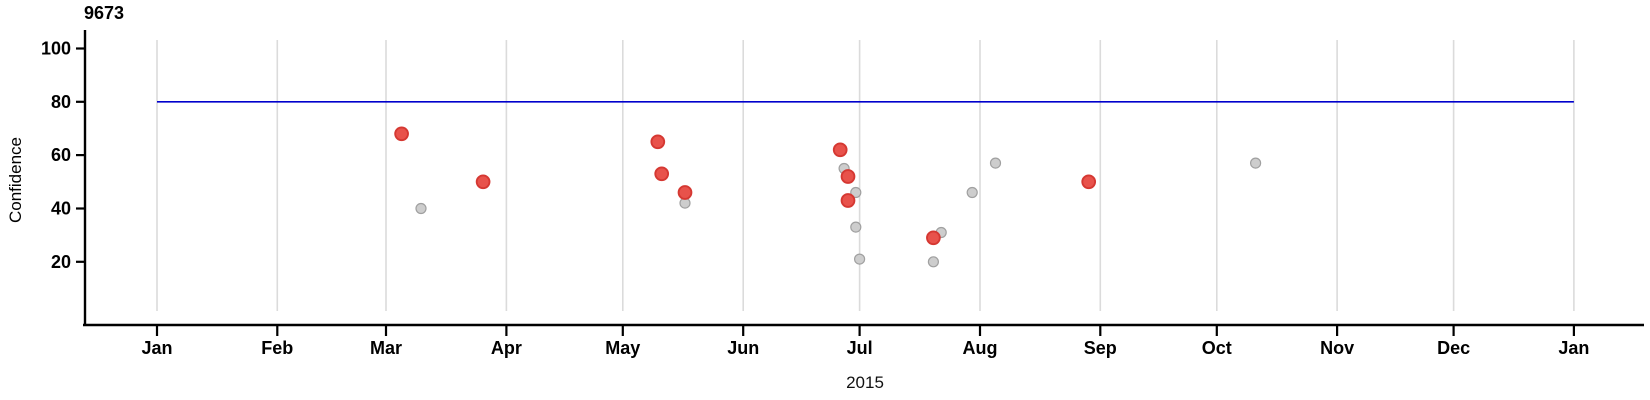 This screenshot has width=1650, height=400. Describe the element at coordinates (622, 348) in the screenshot. I see `x-axis-tick-label: May` at that location.